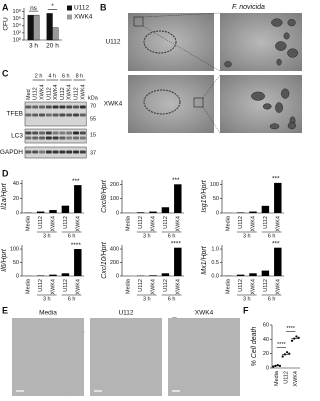  What do you see at coordinates (14, 114) in the screenshot?
I see `protein-label: TFEB` at bounding box center [14, 114].